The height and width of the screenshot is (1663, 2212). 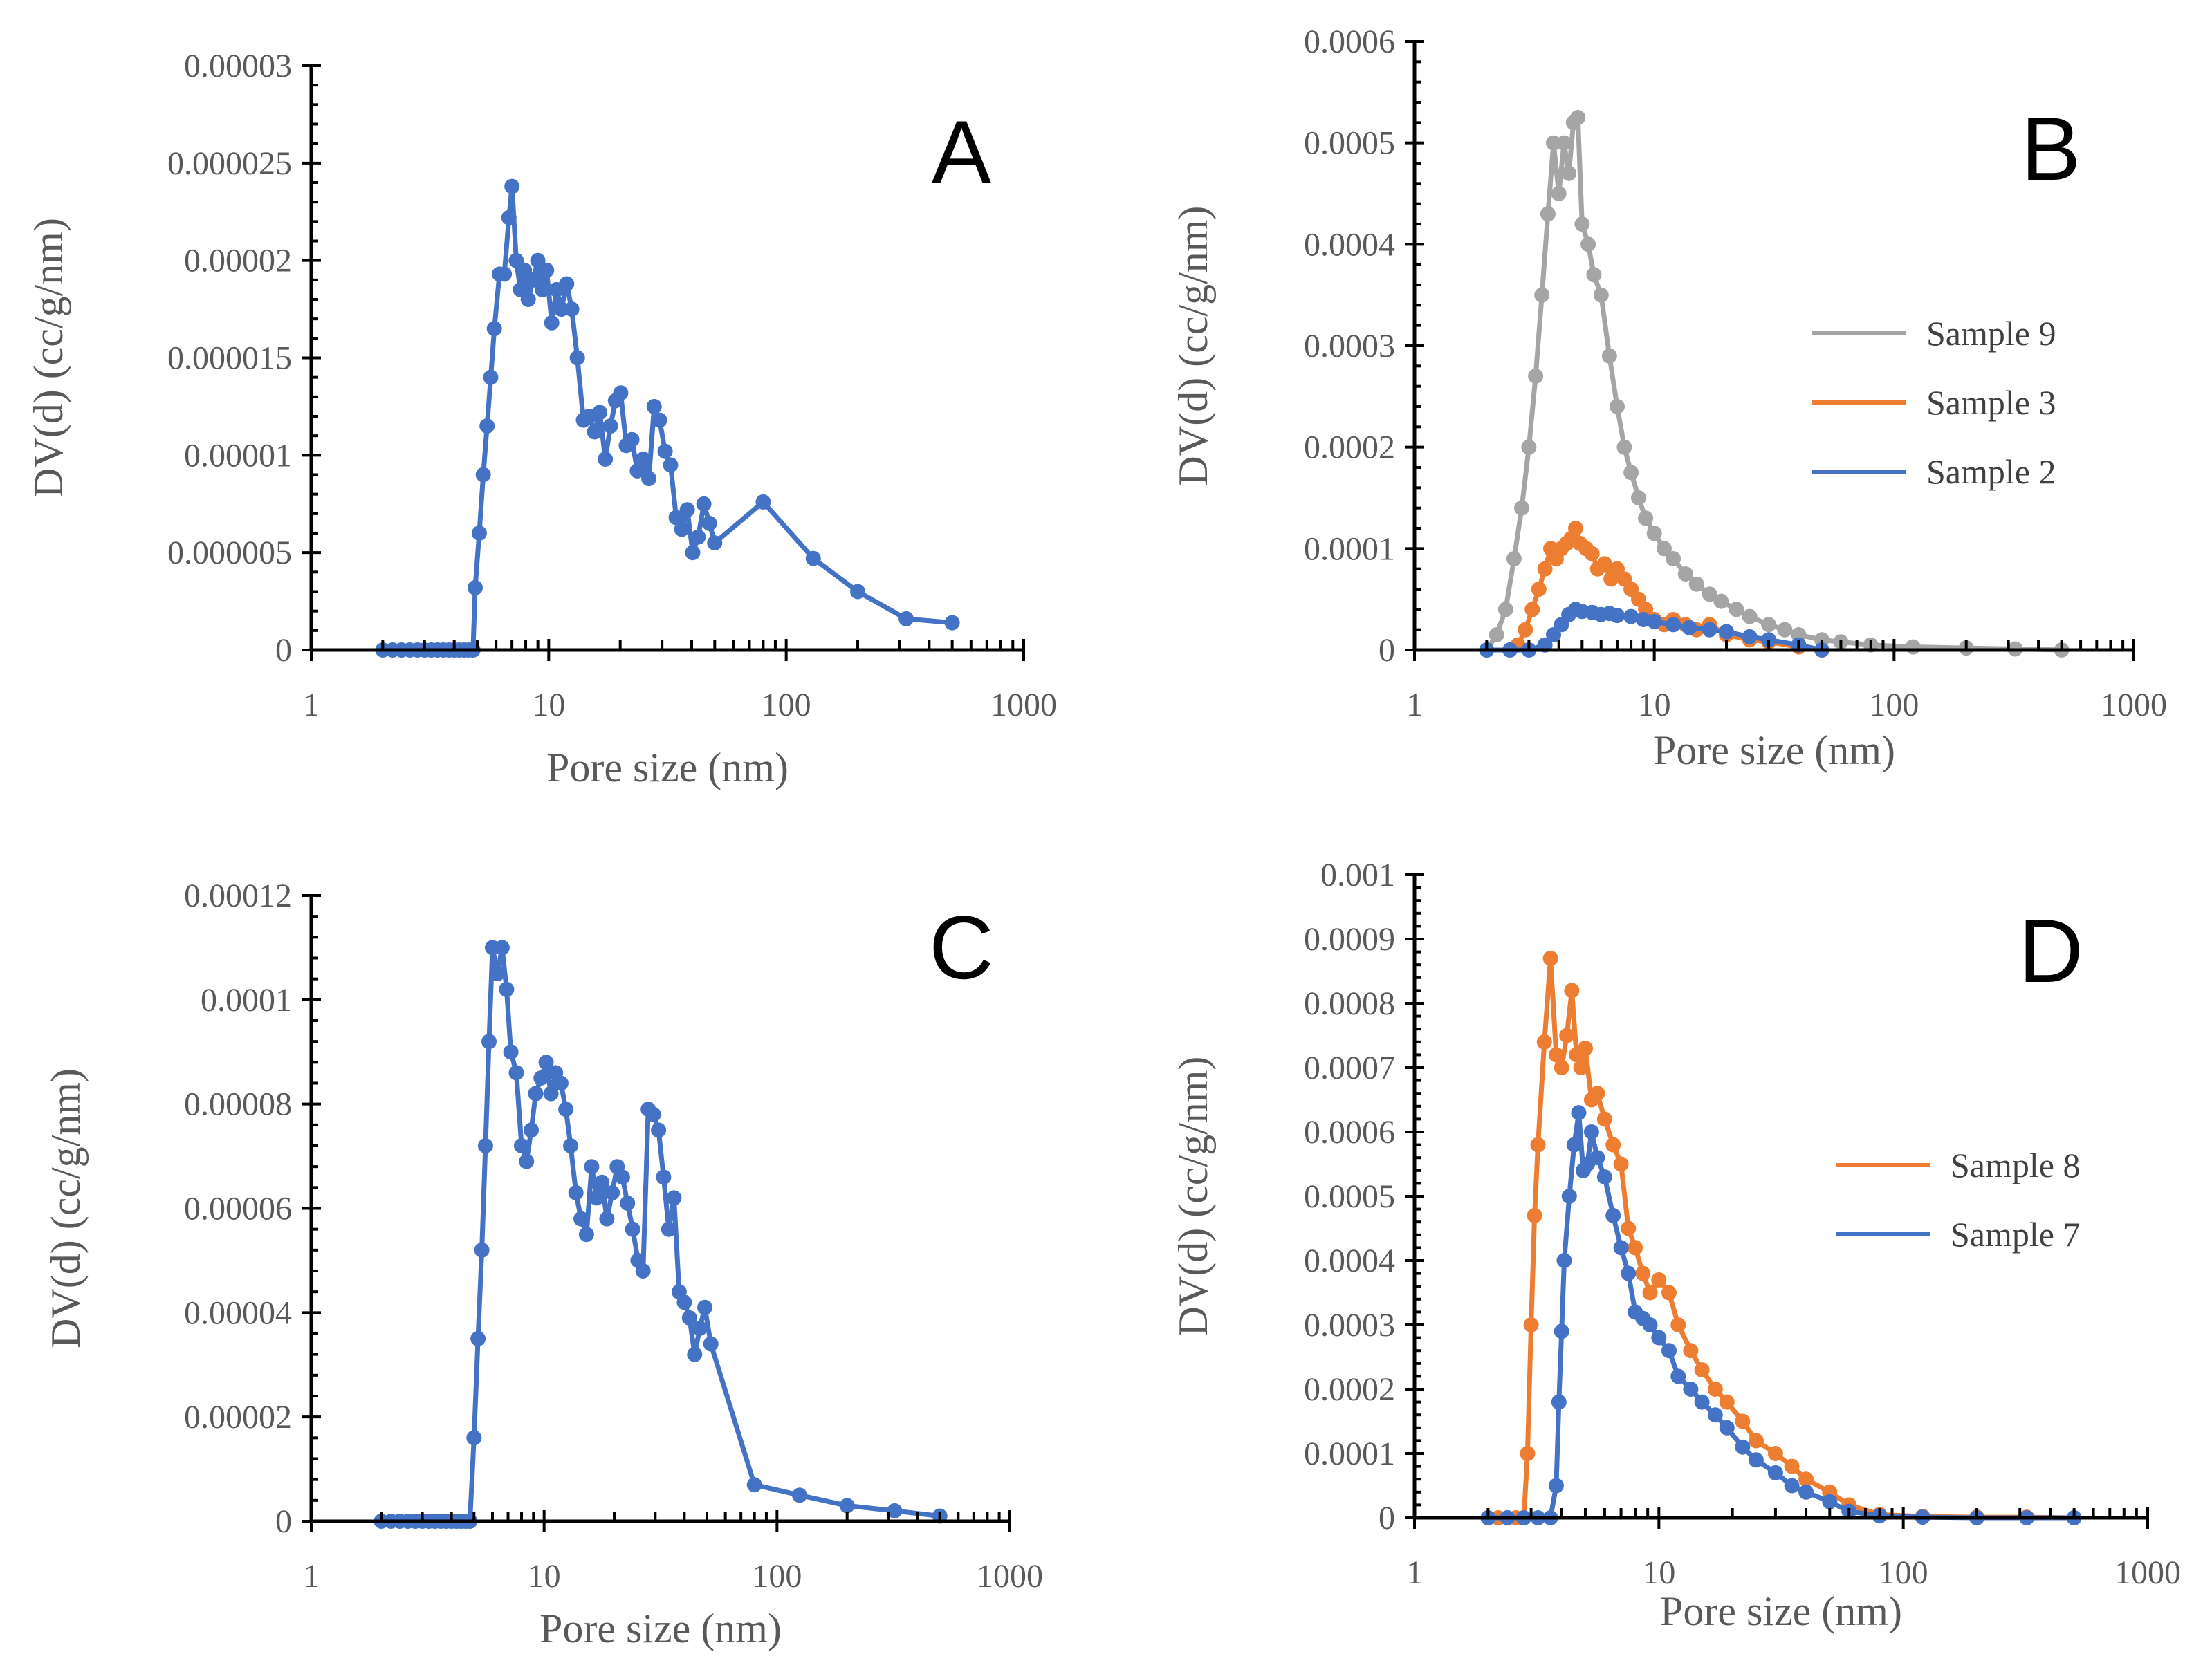 What do you see at coordinates (66, 1208) in the screenshot?
I see `y-axis-title: DV(d) (cc/g/nm)` at bounding box center [66, 1208].